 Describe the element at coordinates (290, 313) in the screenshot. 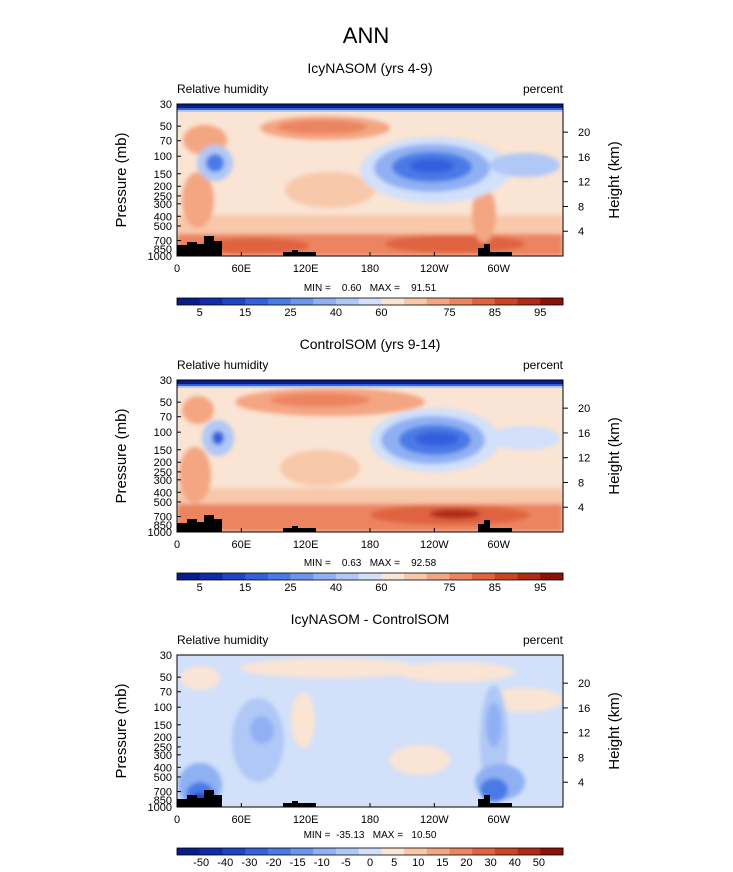

I see `colorbar-label: 25` at that location.